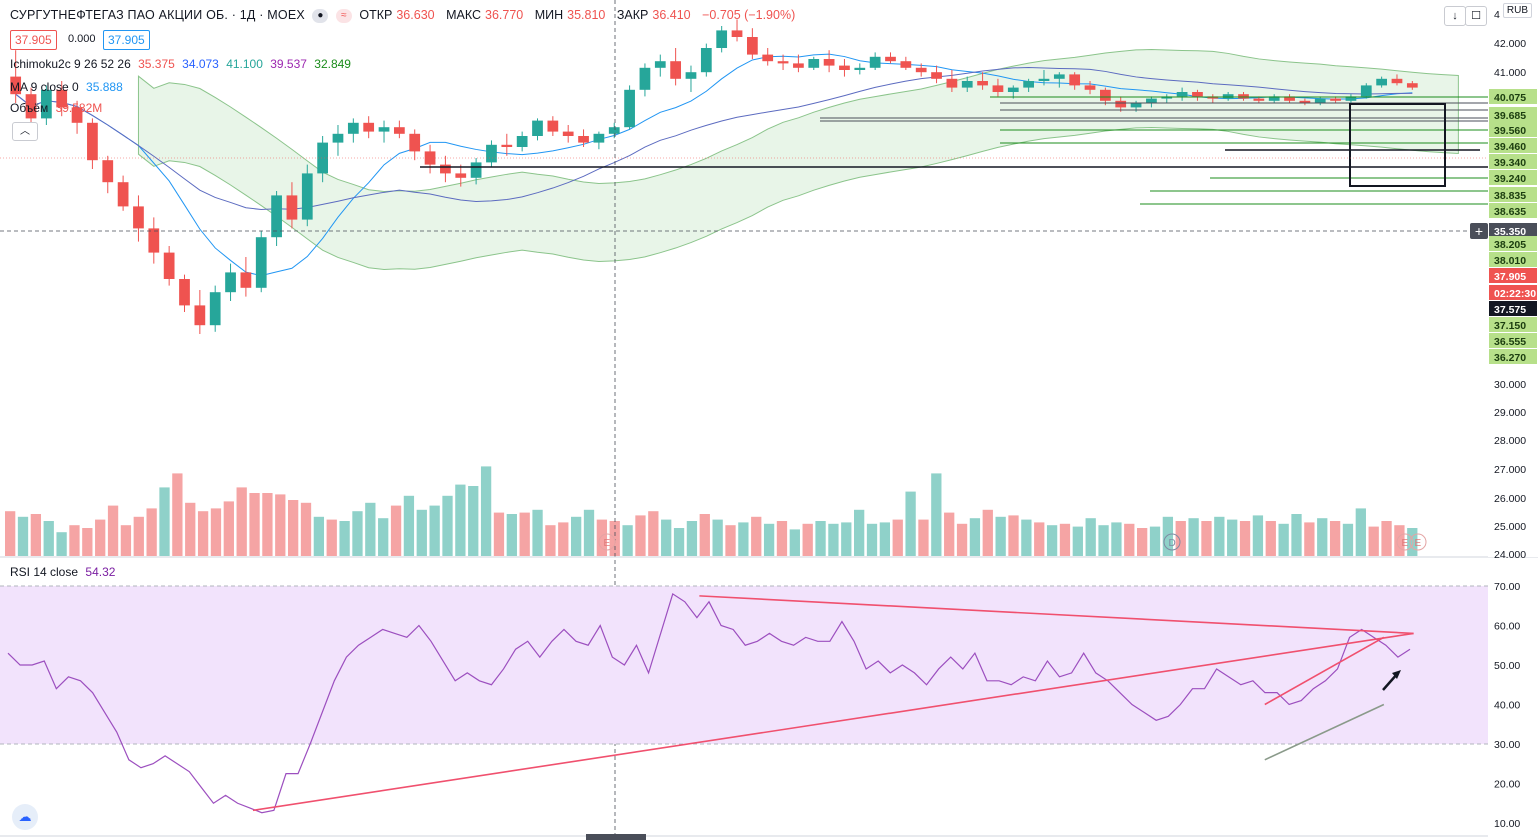 Image resolution: width=1538 pixels, height=840 pixels. I want to click on ichimoku-value: 35.375, so click(156, 64).